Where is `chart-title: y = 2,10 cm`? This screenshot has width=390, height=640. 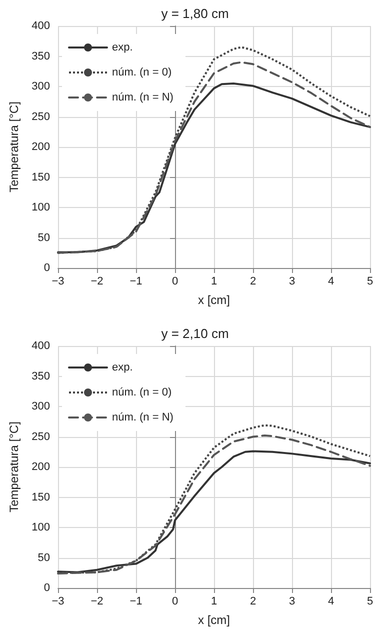
chart-title: y = 2,10 cm is located at coordinates (195, 333).